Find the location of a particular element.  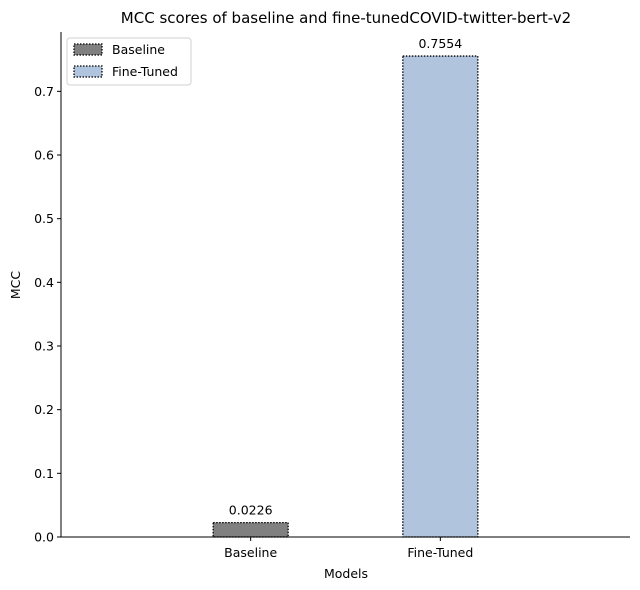

y-axis-label: MCC is located at coordinates (15, 285).